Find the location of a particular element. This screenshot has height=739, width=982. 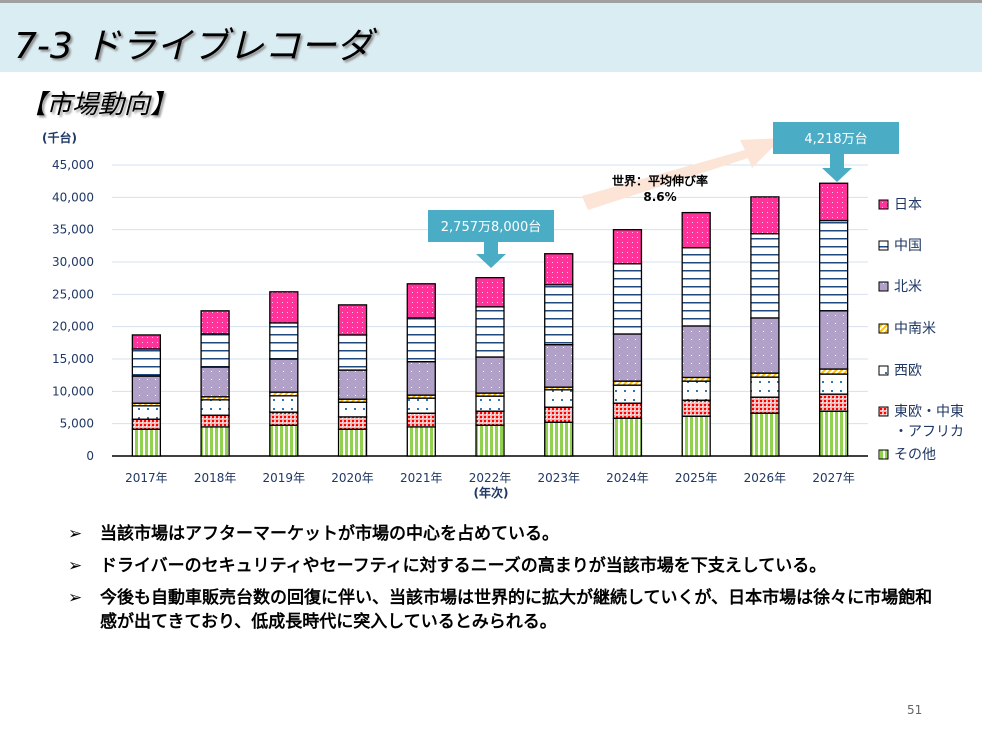

bar-stack-2018年 is located at coordinates (215, 383).